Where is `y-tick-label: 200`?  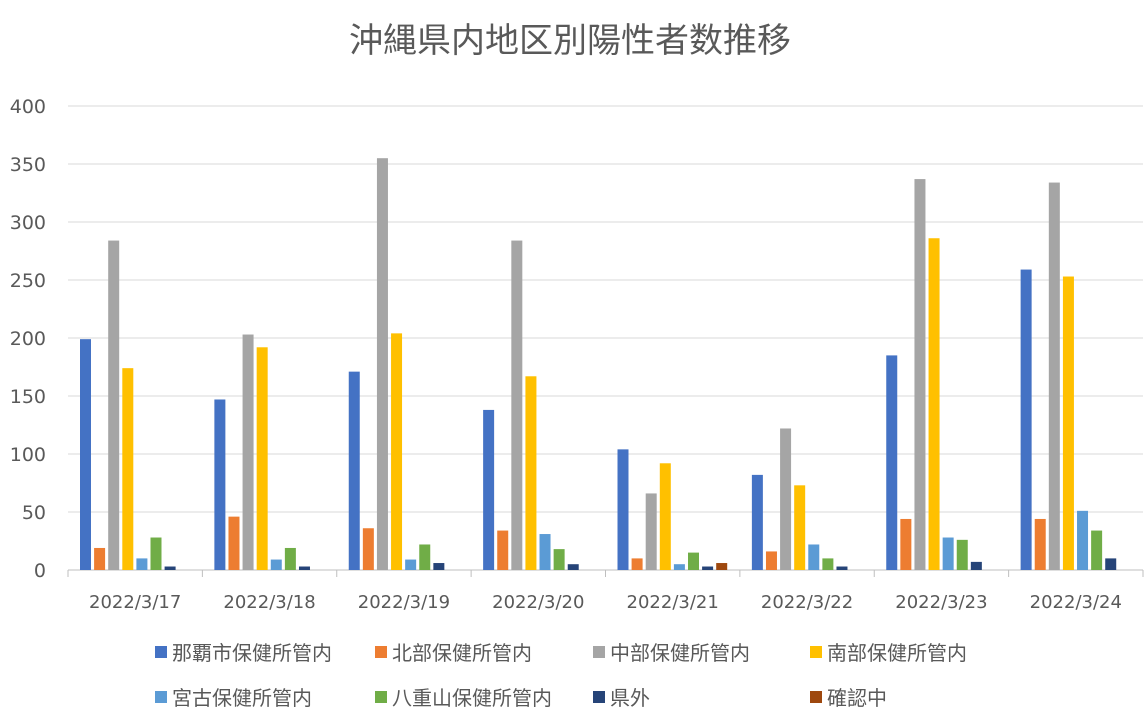
y-tick-label: 200 is located at coordinates (28, 339).